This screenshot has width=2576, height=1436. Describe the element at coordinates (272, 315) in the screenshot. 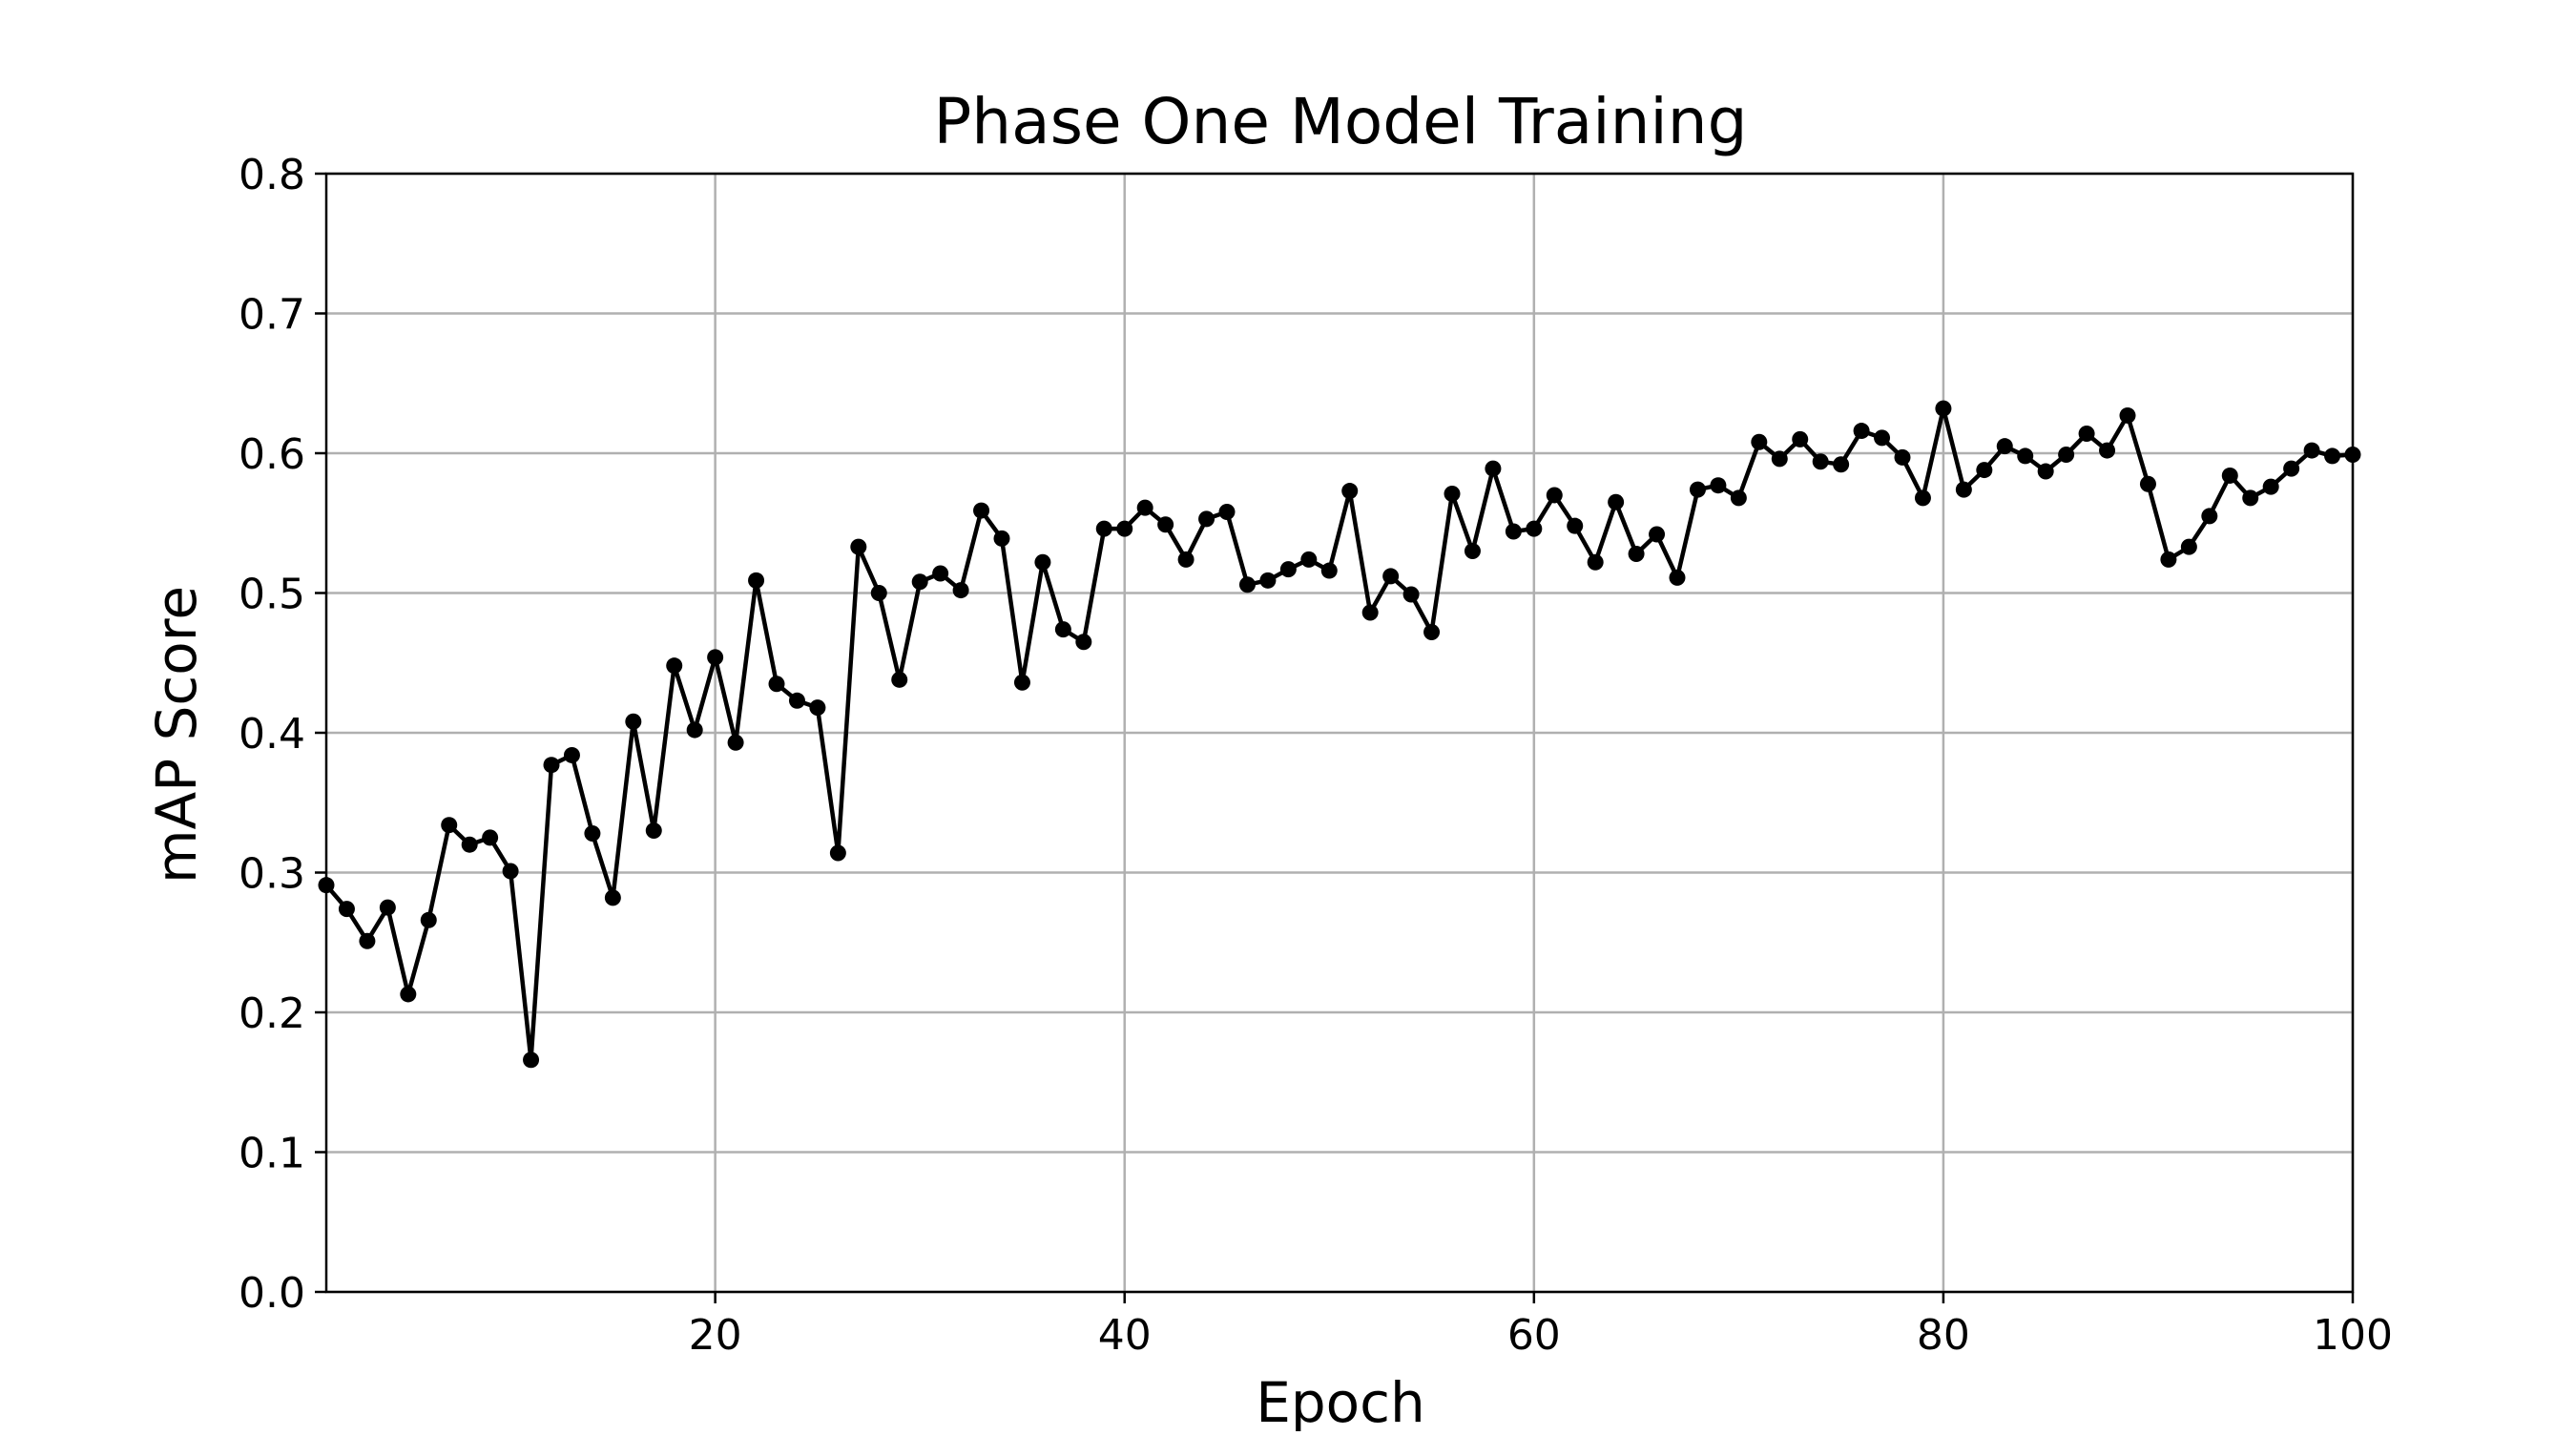

I see `y-tick-label: 0.7` at that location.